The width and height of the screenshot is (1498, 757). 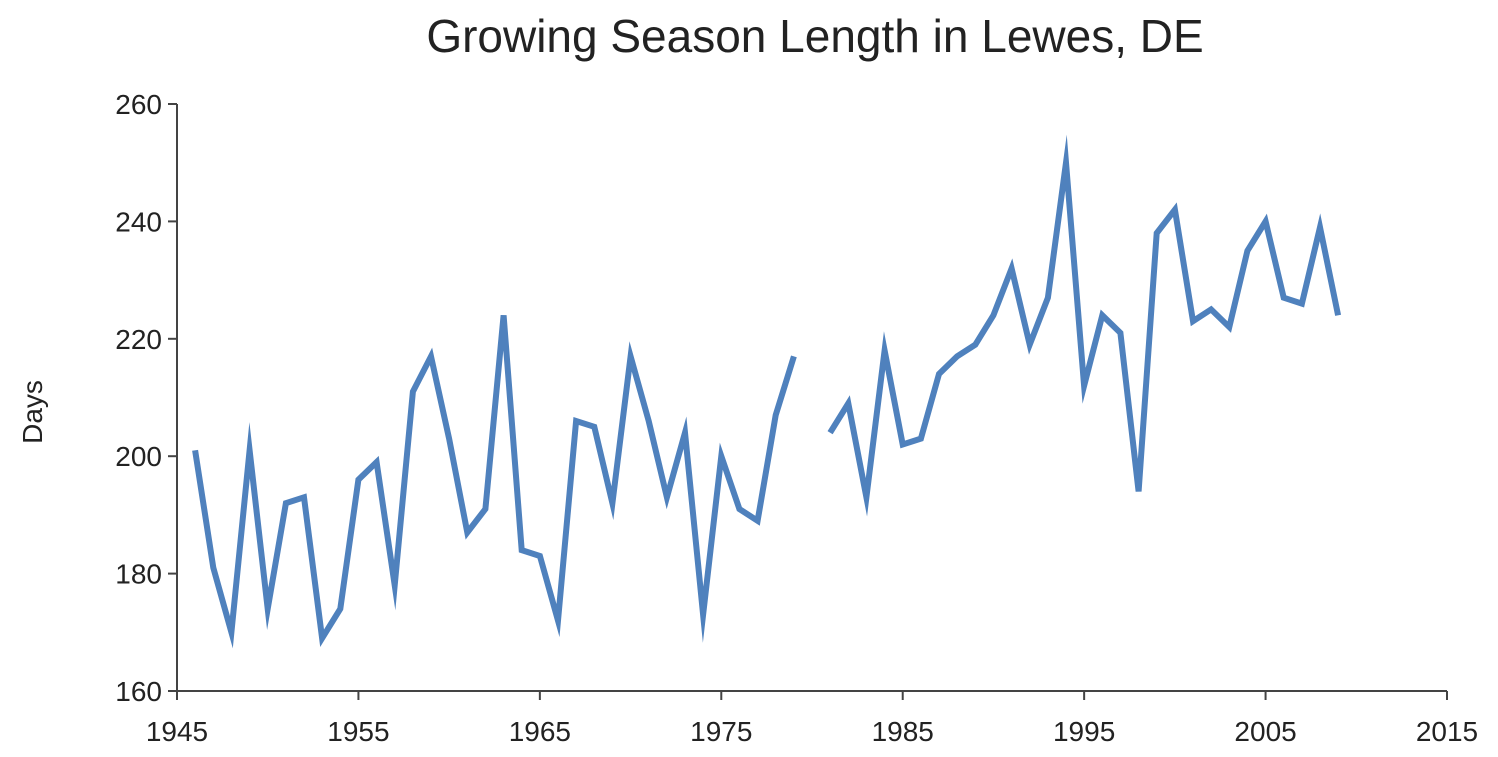 I want to click on y-tick-label: 180, so click(x=138, y=574).